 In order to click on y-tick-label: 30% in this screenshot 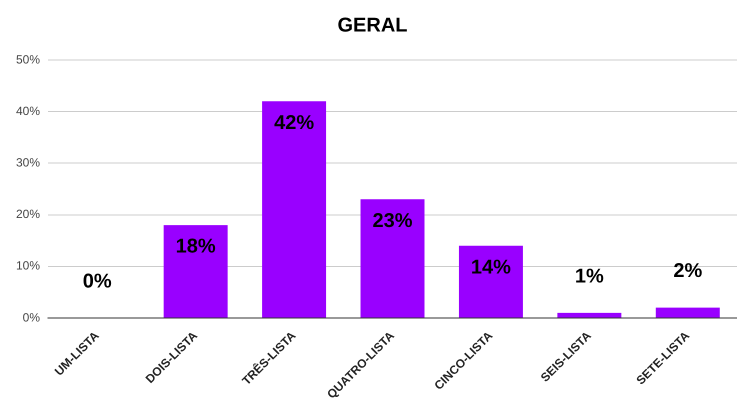, I will do `click(28, 163)`.